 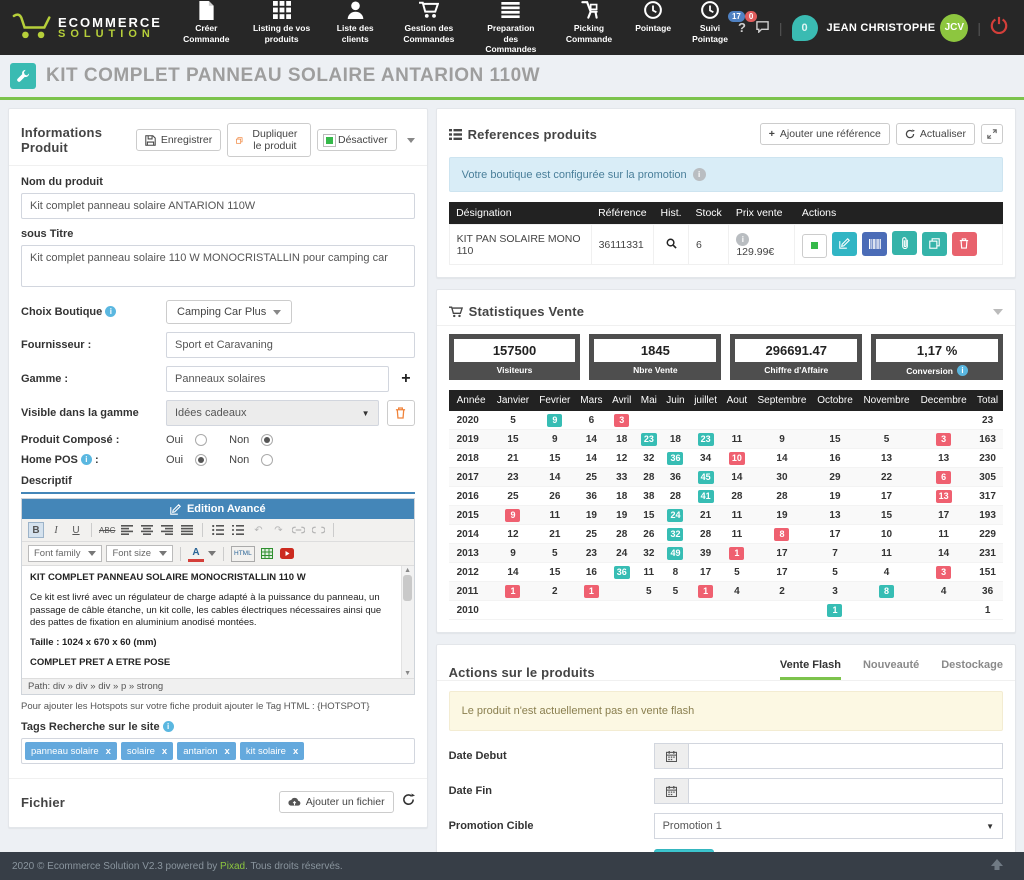 What do you see at coordinates (845, 243) in the screenshot?
I see `edit-reference-button` at bounding box center [845, 243].